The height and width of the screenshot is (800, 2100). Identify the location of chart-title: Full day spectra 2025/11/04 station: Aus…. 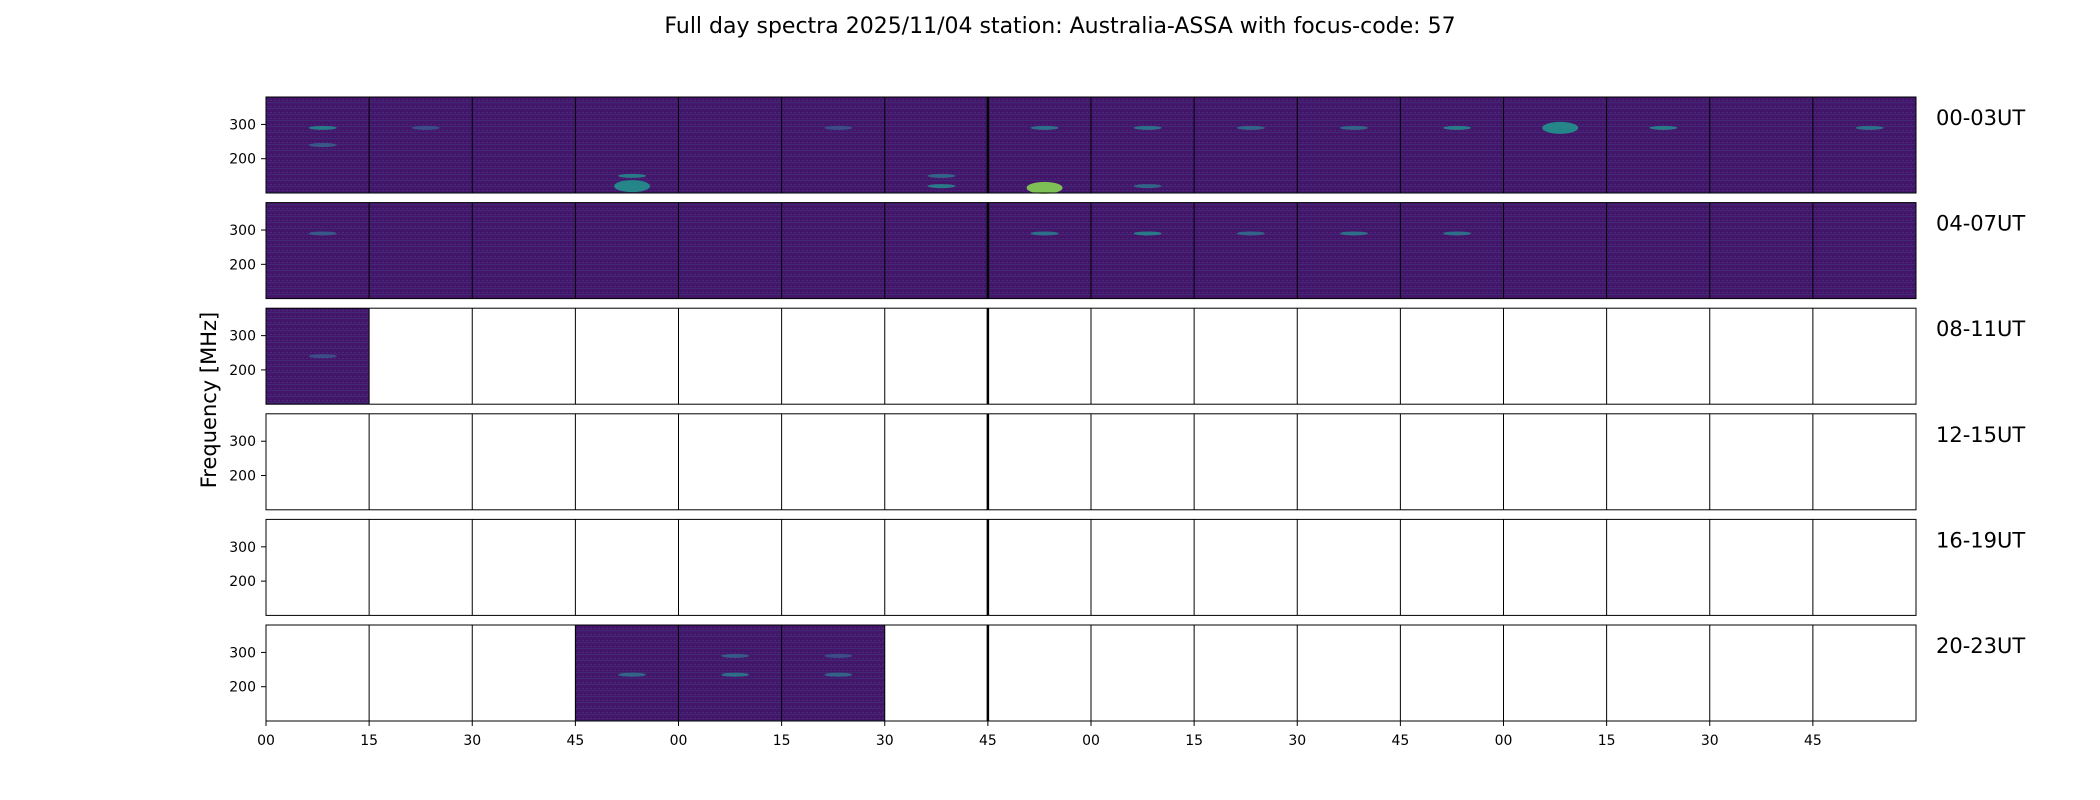
(1059, 26).